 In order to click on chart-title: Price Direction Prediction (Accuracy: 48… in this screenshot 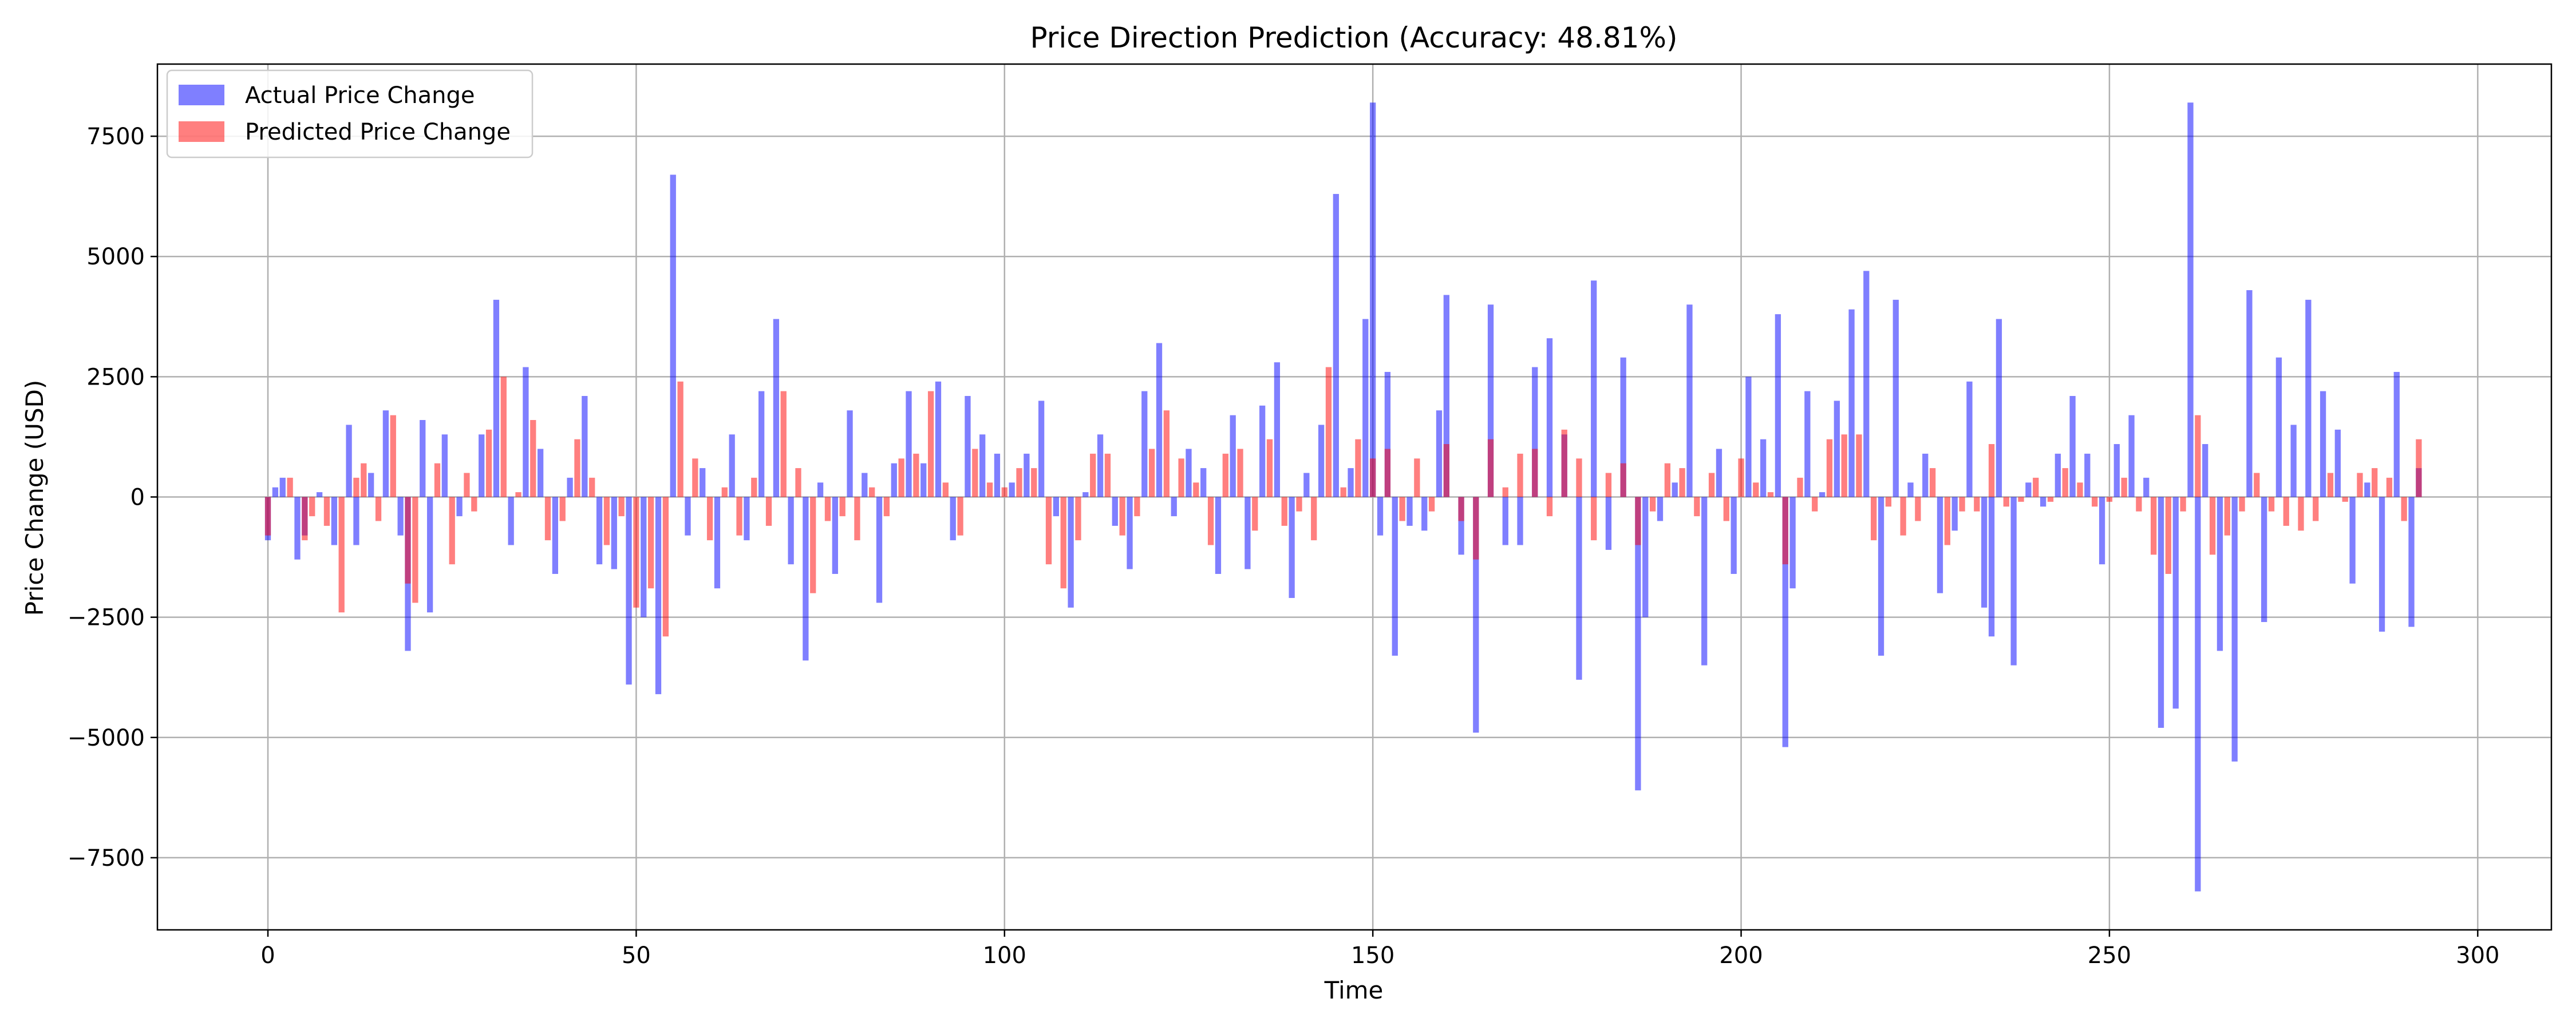, I will do `click(1354, 37)`.